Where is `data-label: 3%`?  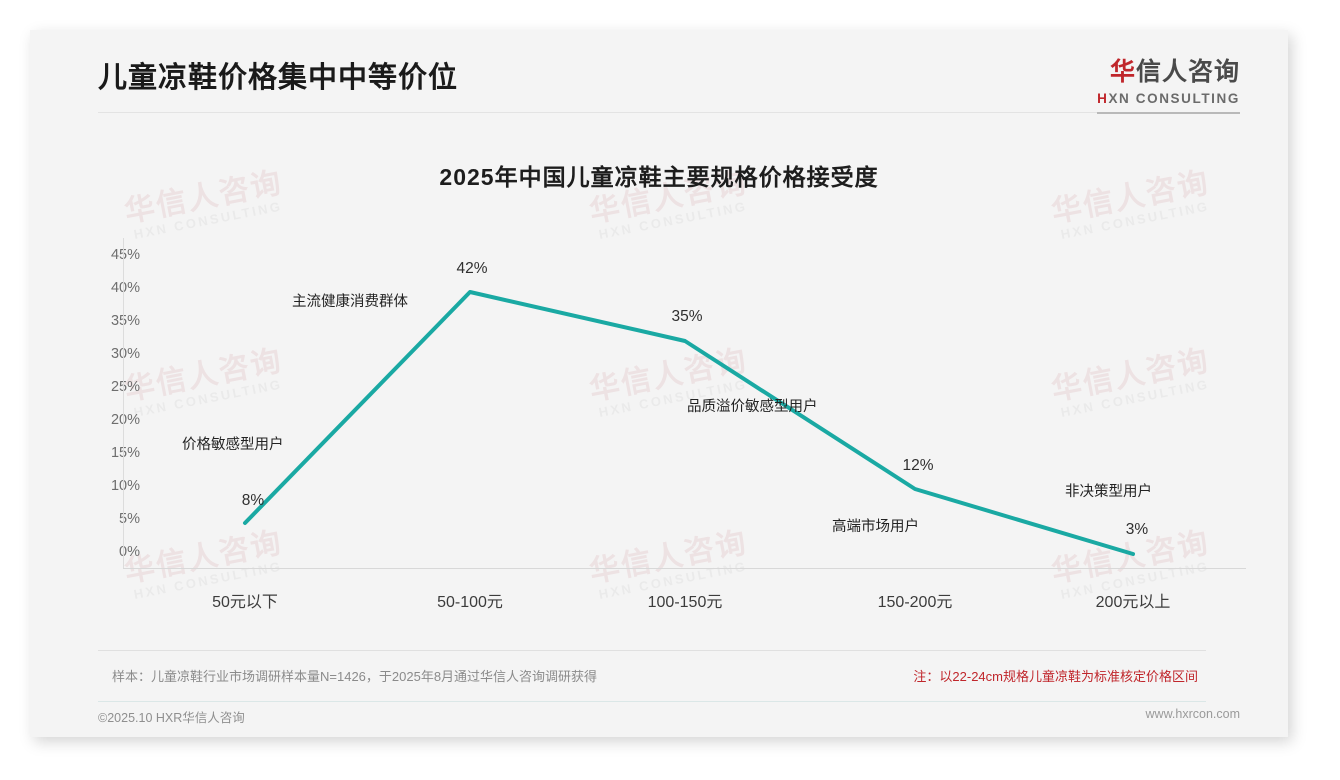 data-label: 3% is located at coordinates (1137, 529).